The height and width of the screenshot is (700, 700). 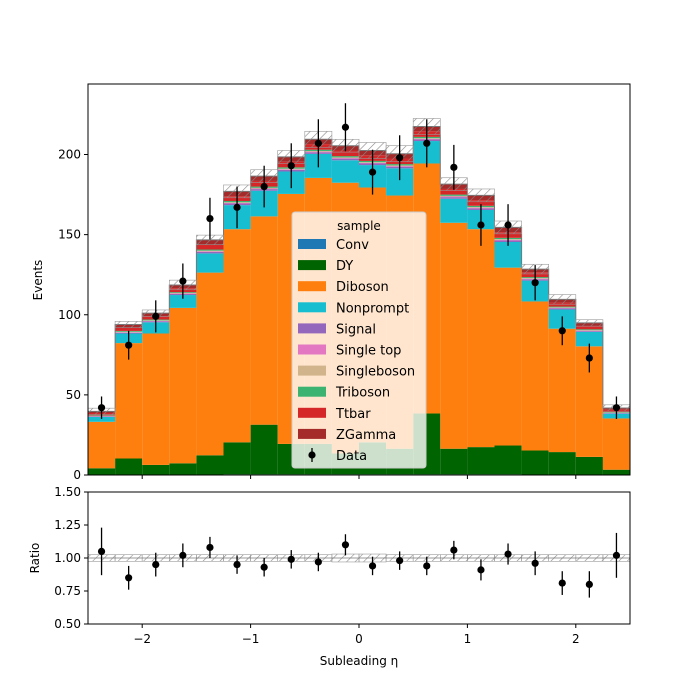 I want to click on y-axis-ticks: 0 50 100 150 200, so click(x=73, y=315).